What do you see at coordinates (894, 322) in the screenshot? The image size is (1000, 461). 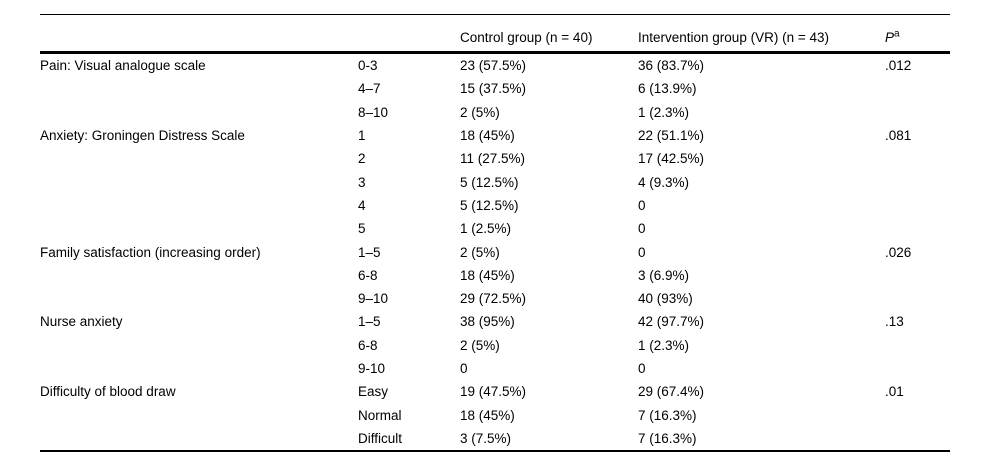 I see `p-value-cell: .13` at bounding box center [894, 322].